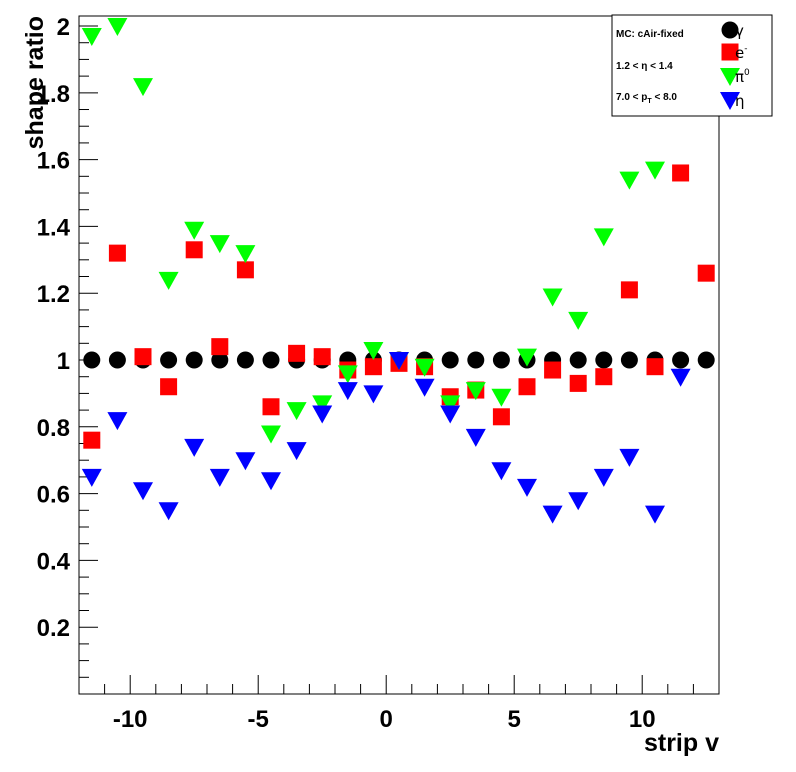 This screenshot has width=796, height=772. I want to click on y-tick-label: 1, so click(63, 361).